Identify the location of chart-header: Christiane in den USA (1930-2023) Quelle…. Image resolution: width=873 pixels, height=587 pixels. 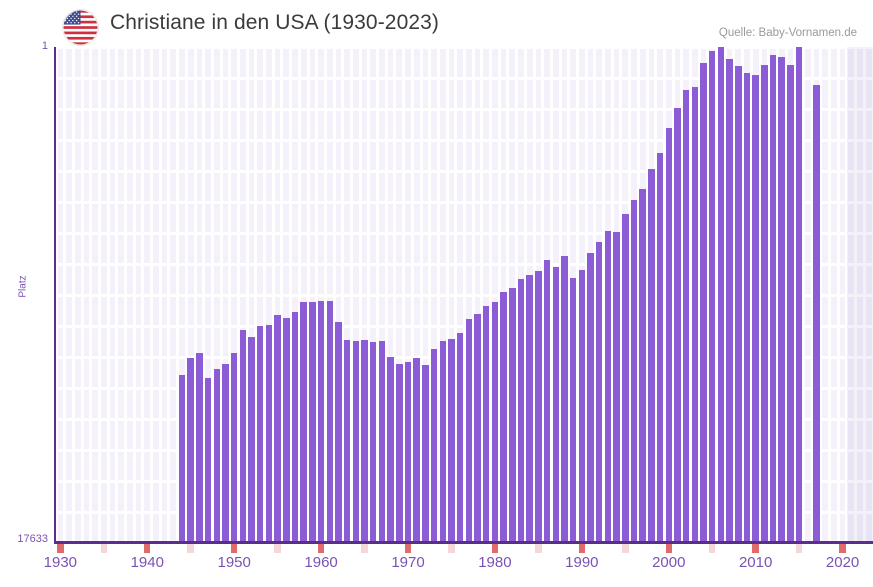
(436, 26).